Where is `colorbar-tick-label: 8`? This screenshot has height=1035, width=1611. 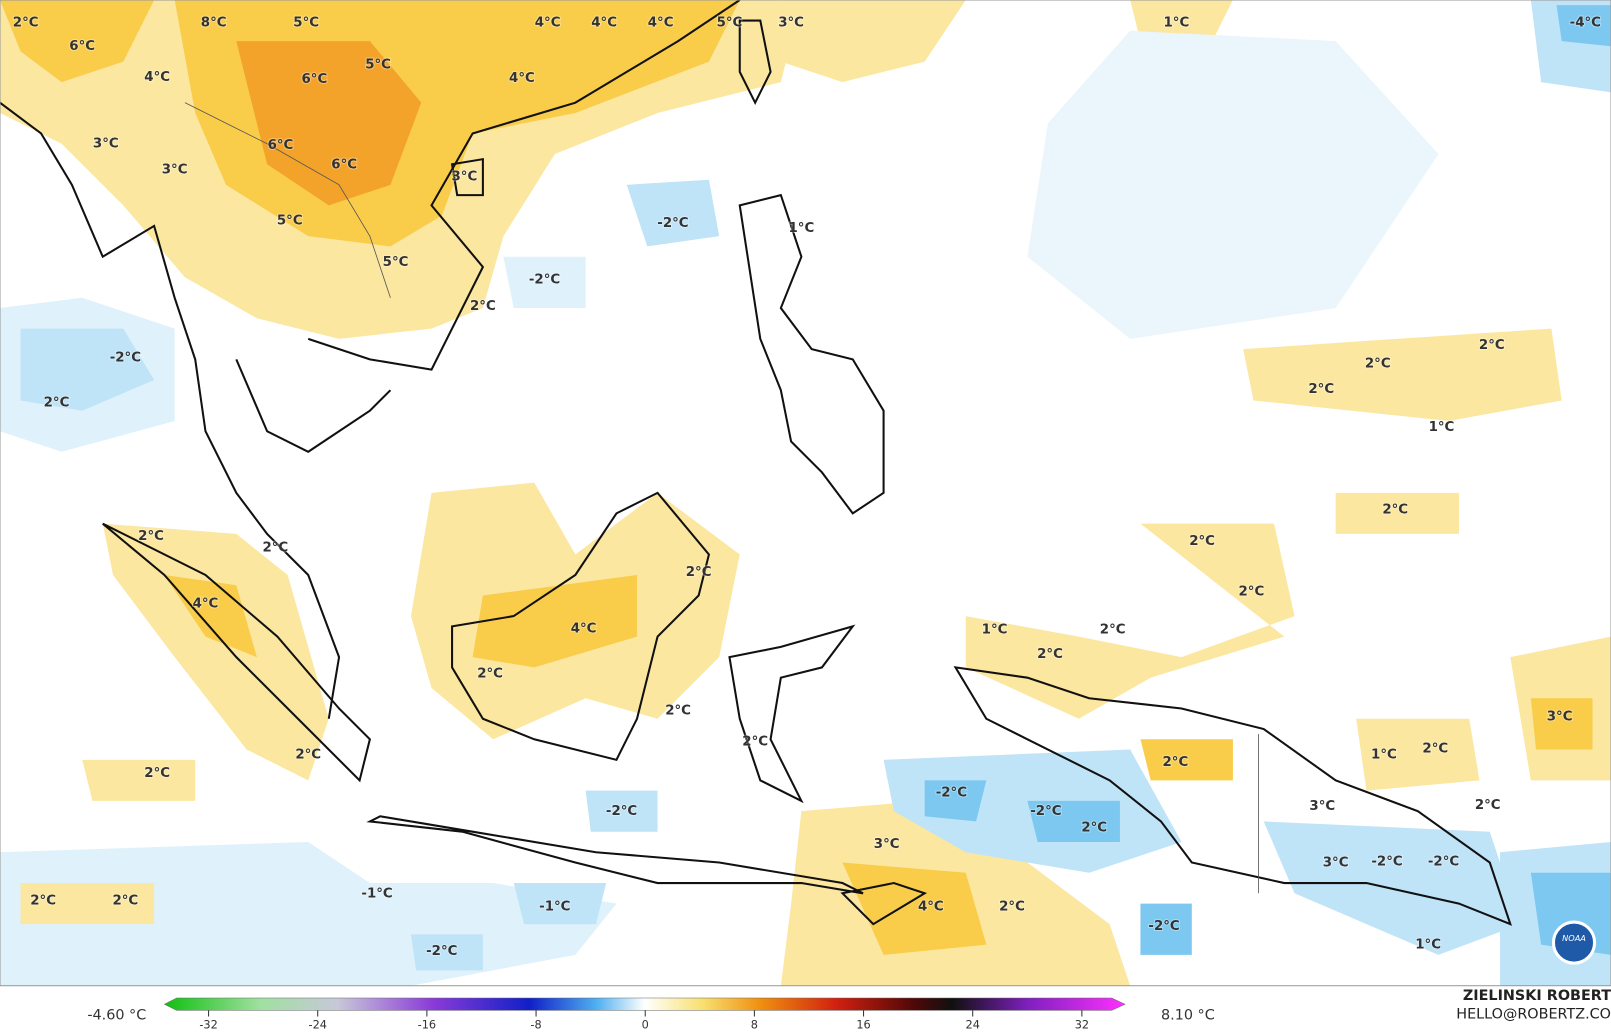 colorbar-tick-label: 8 is located at coordinates (754, 1025).